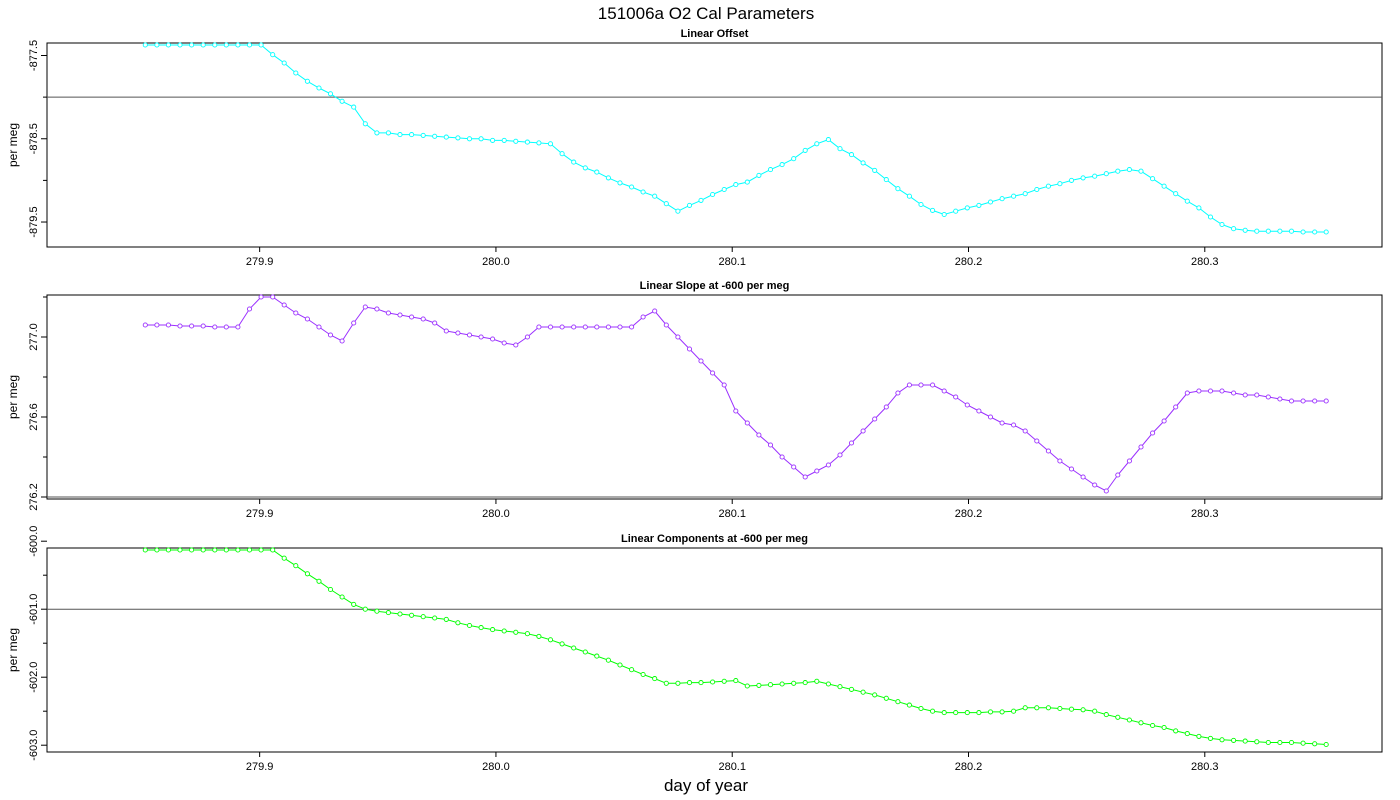  Describe the element at coordinates (34, 677) in the screenshot. I see `y-tick-label: -602.0` at that location.